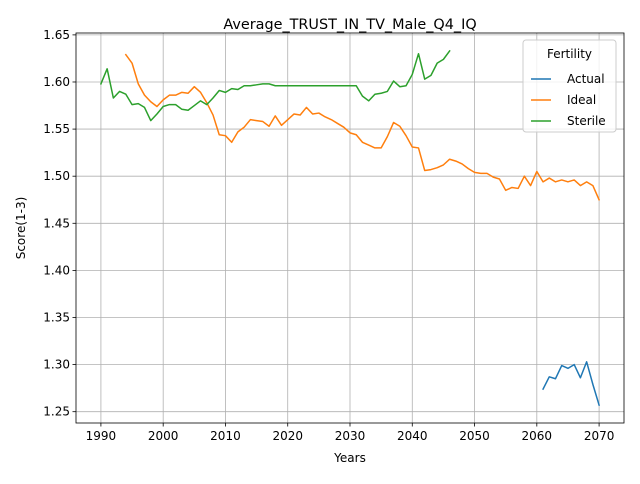 The width and height of the screenshot is (640, 484). Describe the element at coordinates (586, 121) in the screenshot. I see `legend-label-sterile: Sterile` at that location.